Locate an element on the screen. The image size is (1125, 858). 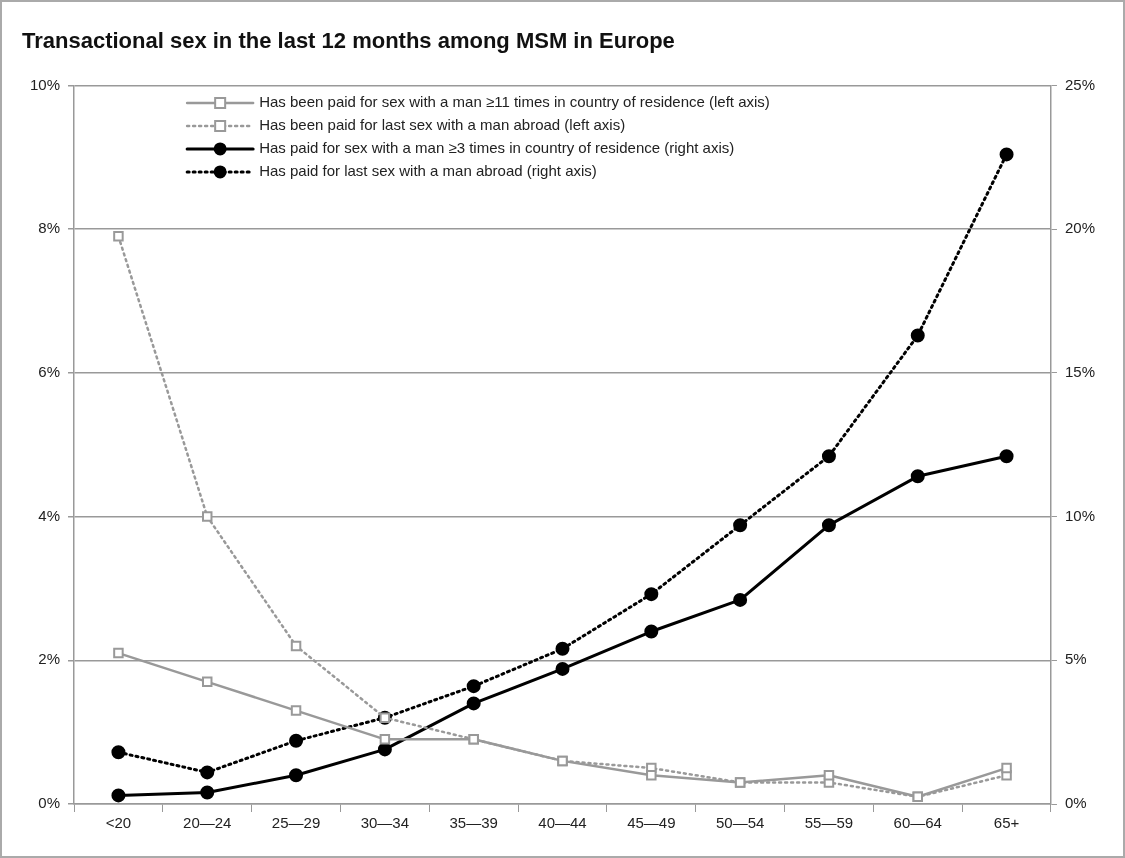
x-tick-label: 65+ is located at coordinates (1006, 823).